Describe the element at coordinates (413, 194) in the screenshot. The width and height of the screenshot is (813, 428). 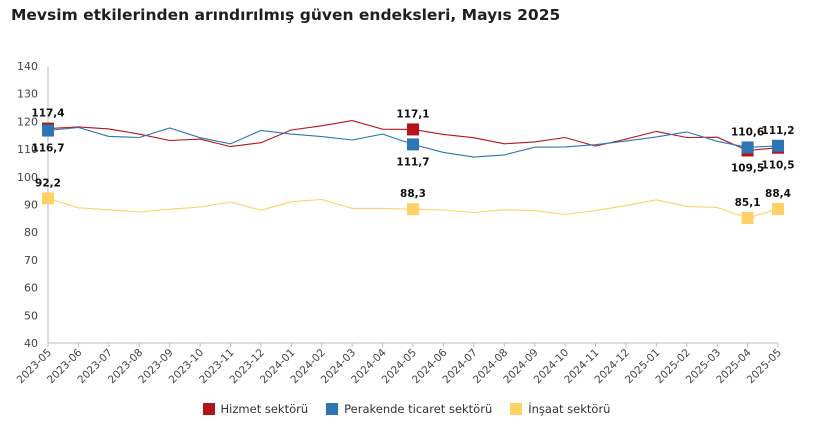
I see `data-label: 88,3` at that location.